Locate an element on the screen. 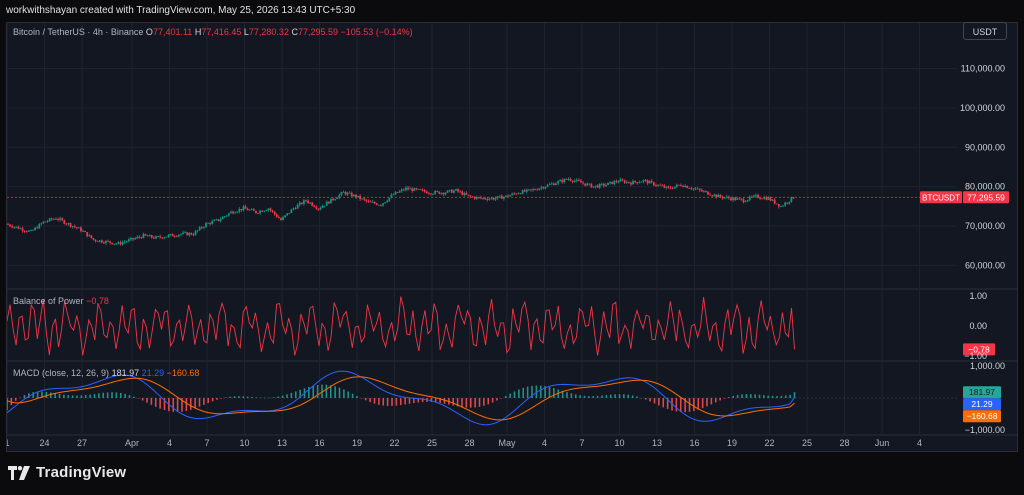 This screenshot has height=495, width=1024. tradingview-logo: TradingView is located at coordinates (67, 472).